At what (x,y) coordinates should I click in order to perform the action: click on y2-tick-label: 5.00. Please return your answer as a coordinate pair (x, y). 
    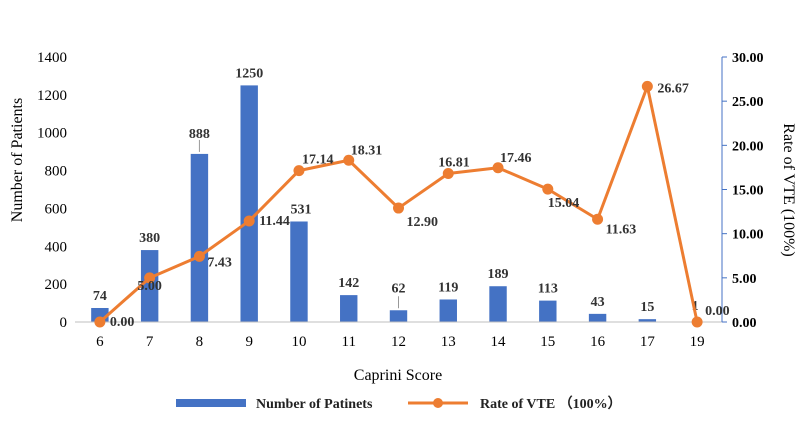
    Looking at the image, I should click on (744, 279).